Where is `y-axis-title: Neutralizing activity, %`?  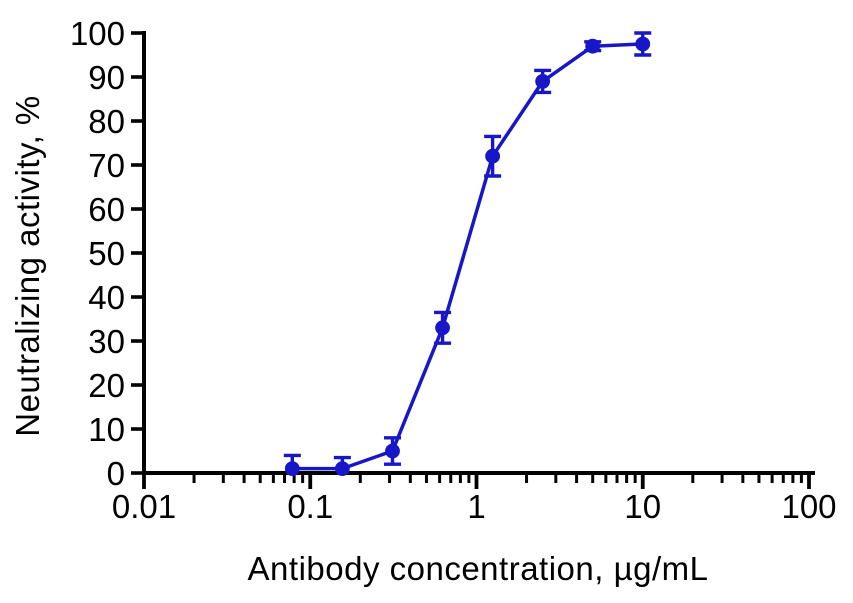
y-axis-title: Neutralizing activity, % is located at coordinates (27, 266).